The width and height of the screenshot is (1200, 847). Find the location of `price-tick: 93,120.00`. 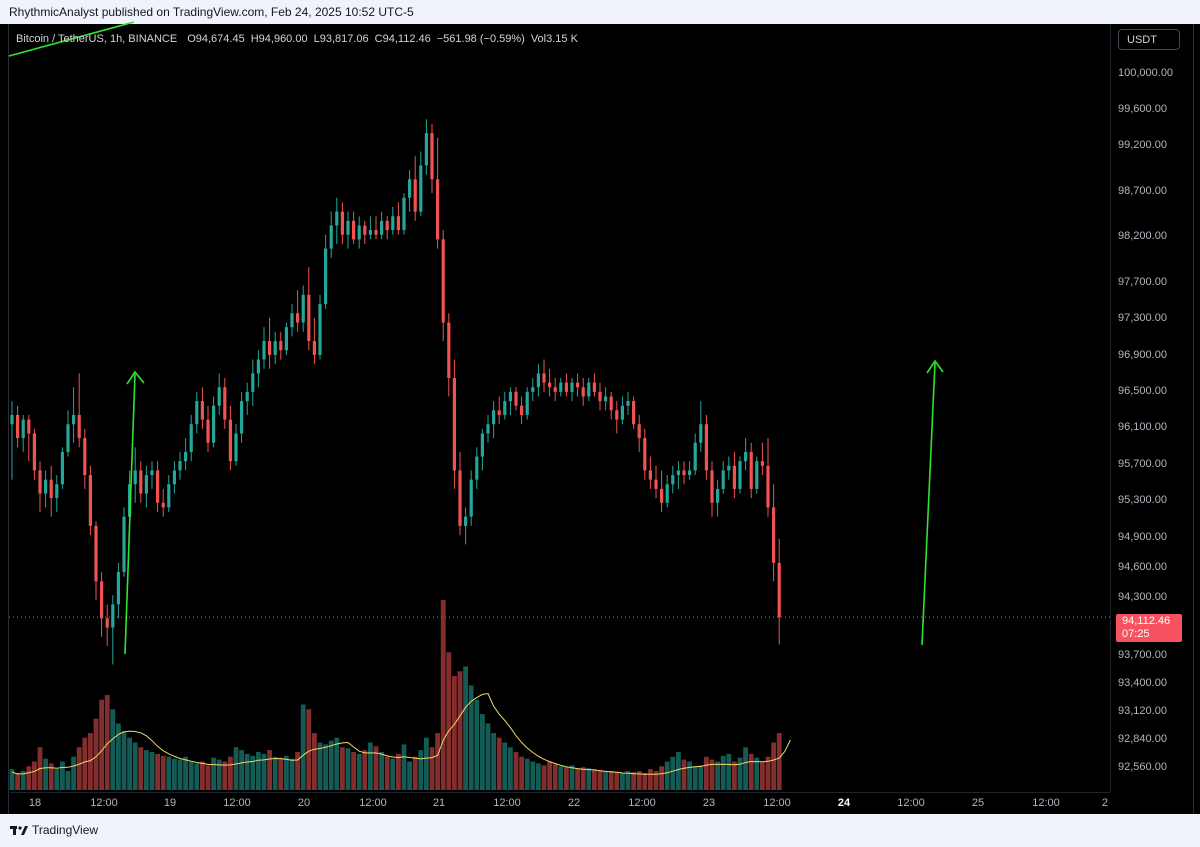

price-tick: 93,120.00 is located at coordinates (1142, 711).